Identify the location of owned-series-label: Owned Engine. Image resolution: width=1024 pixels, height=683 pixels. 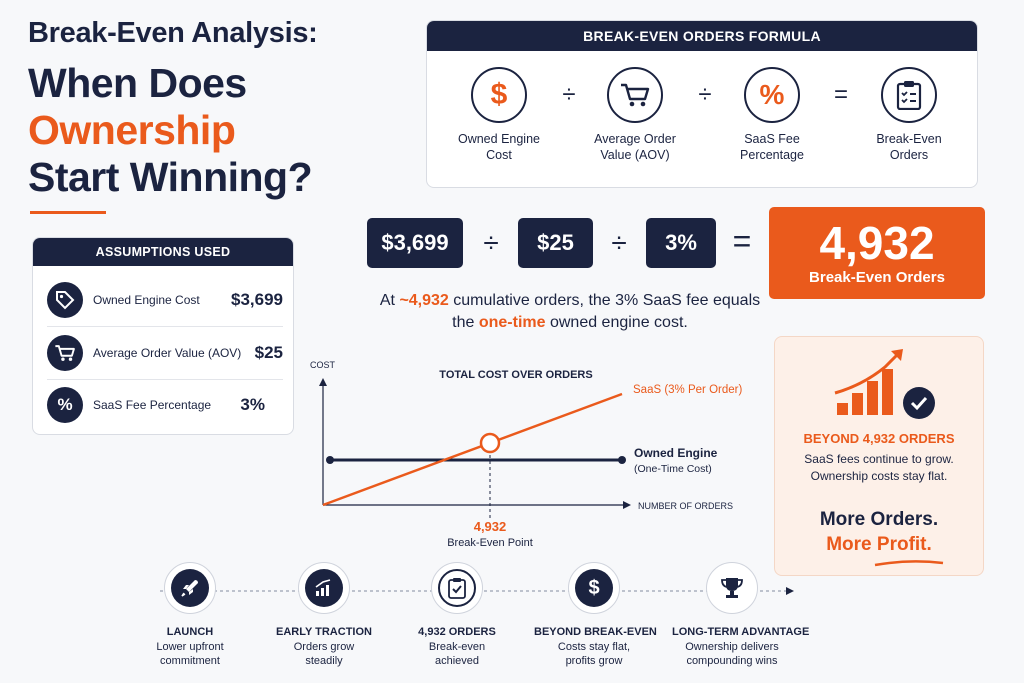
(676, 453).